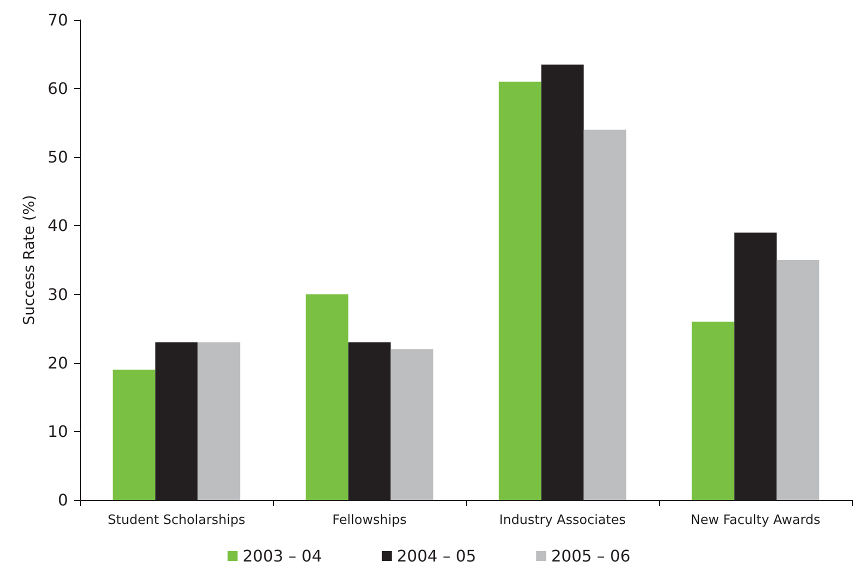 Image resolution: width=858 pixels, height=573 pixels. I want to click on x-tick-label: Student Scholarships, so click(177, 520).